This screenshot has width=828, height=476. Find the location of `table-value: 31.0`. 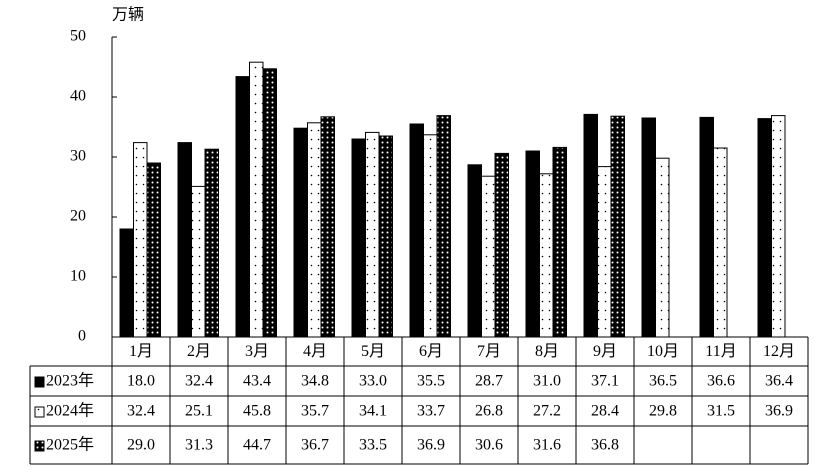

table-value: 31.0 is located at coordinates (547, 381).